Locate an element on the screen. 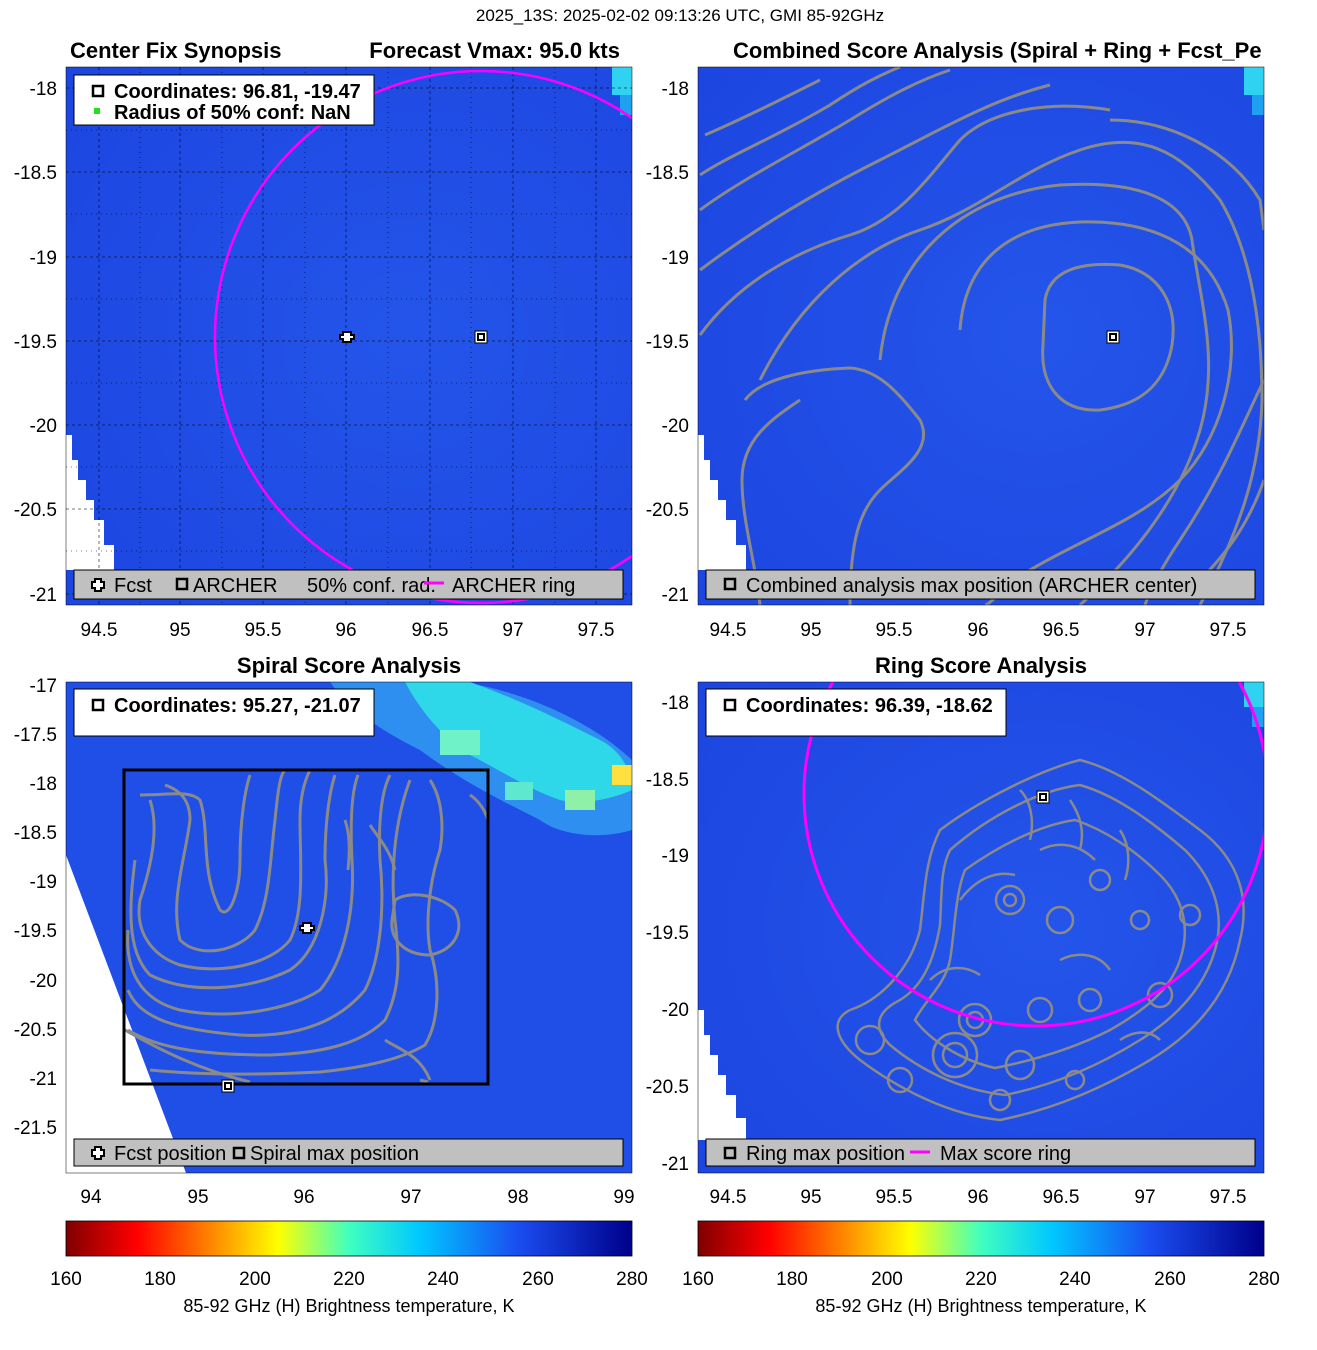 The width and height of the screenshot is (1317, 1350). panel1-legend-archer: ARCHER is located at coordinates (235, 586).